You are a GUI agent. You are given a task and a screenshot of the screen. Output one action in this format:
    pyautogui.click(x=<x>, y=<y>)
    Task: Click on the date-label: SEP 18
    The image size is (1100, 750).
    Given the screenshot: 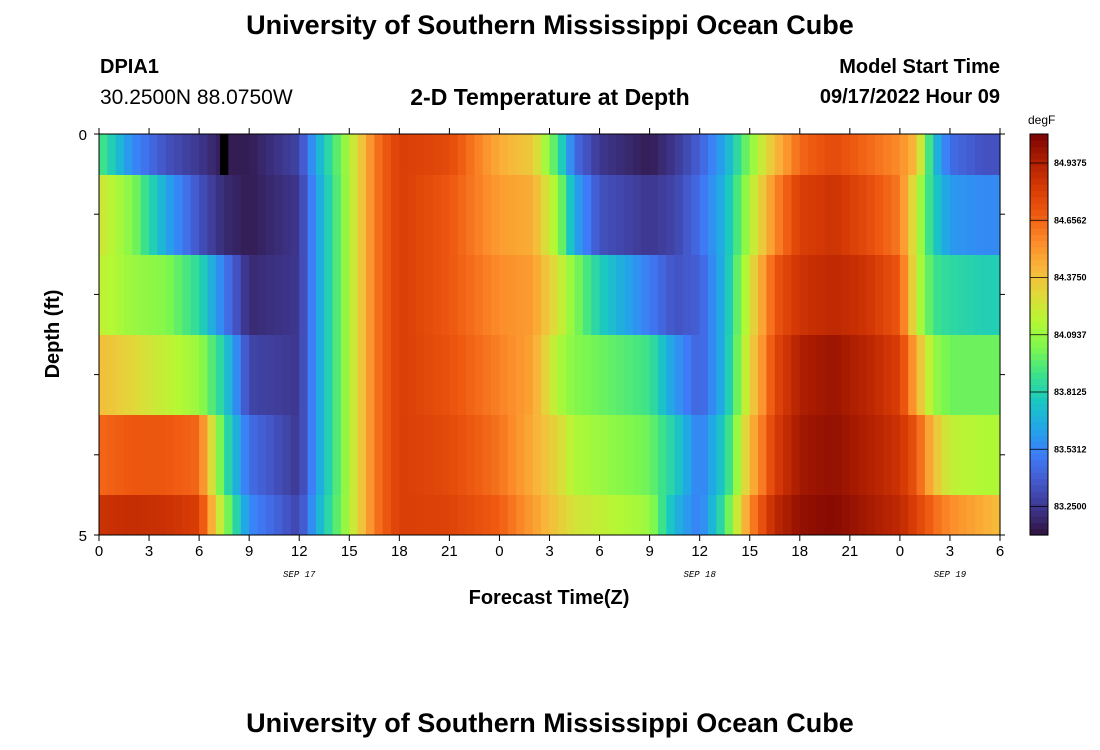 What is the action you would take?
    pyautogui.click(x=699, y=575)
    